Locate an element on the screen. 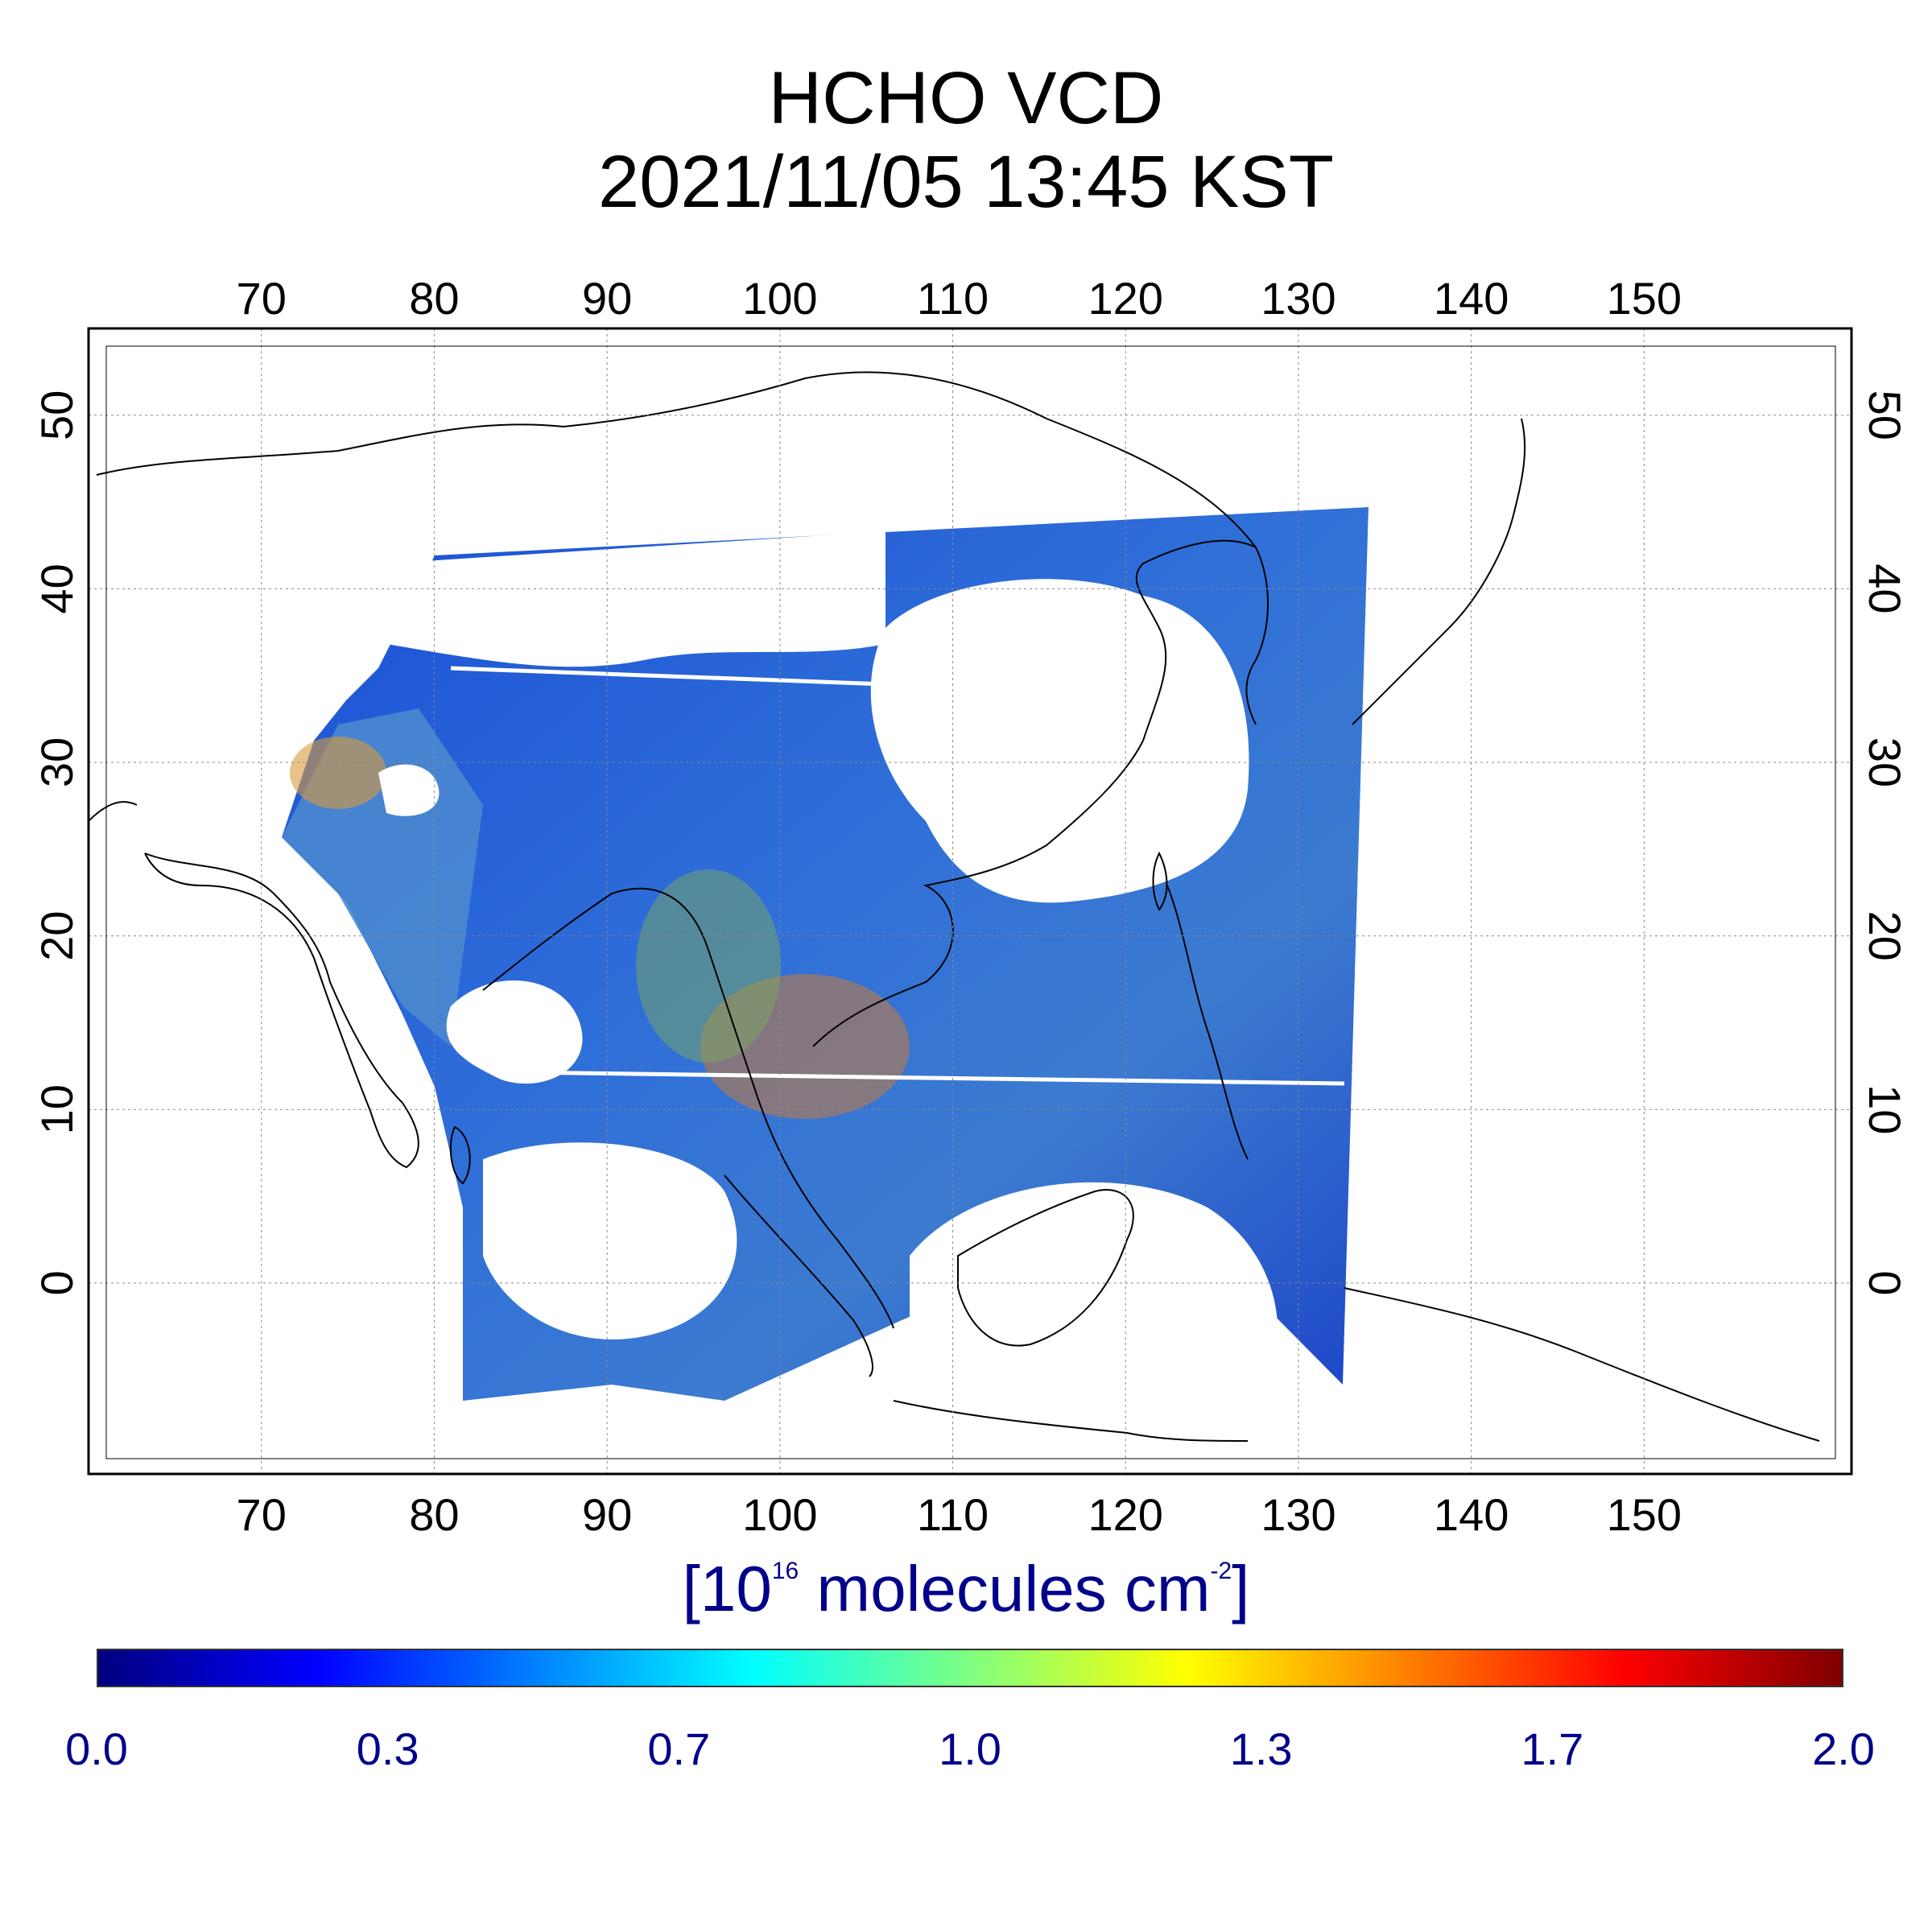 The width and height of the screenshot is (1932, 1932). bottom-lon-tick-label: 110 is located at coordinates (953, 1514).